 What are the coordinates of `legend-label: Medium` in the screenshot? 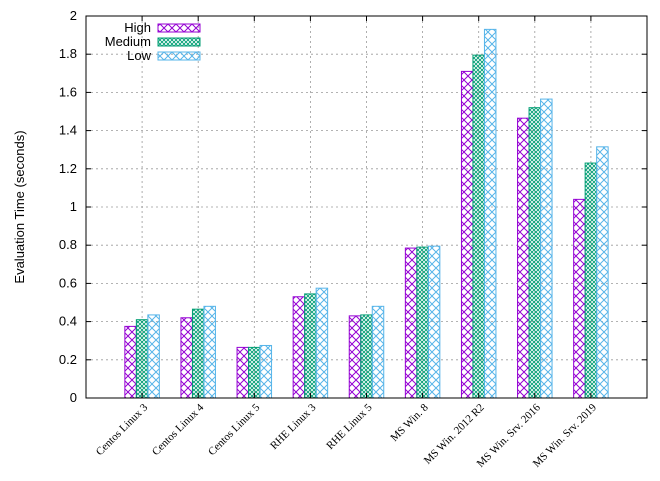 It's located at (128, 41).